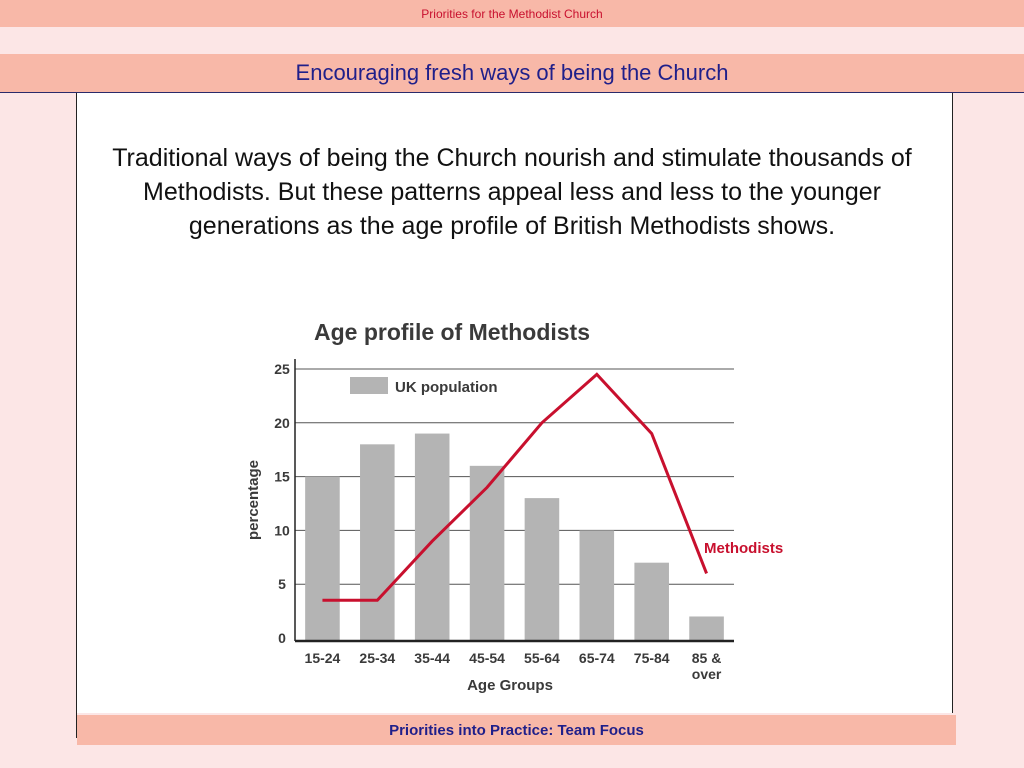 The height and width of the screenshot is (768, 1024). I want to click on y-tick-label: 10, so click(282, 530).